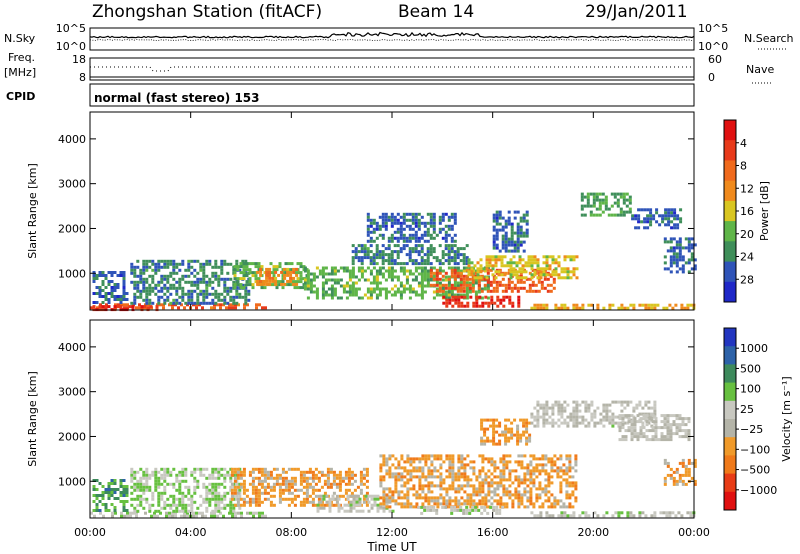  Describe the element at coordinates (730, 231) in the screenshot. I see `power-colorbar-swatch` at that location.